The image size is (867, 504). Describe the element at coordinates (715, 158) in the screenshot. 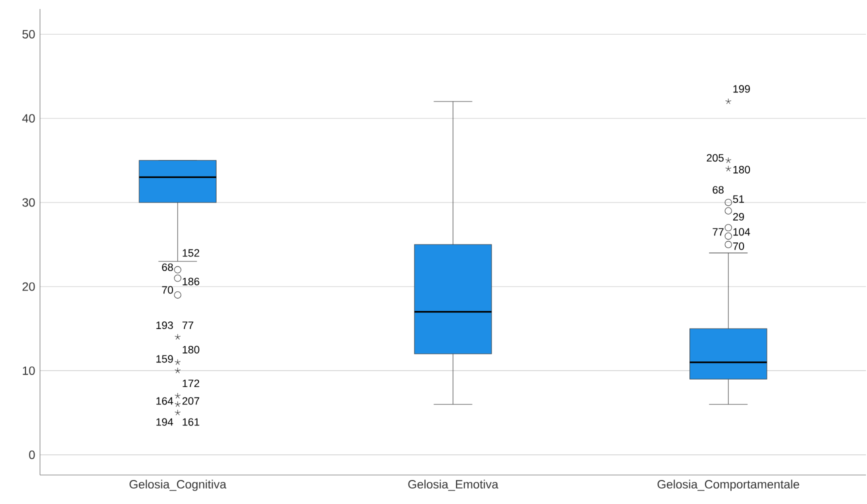

I see `annotation: 205` at that location.